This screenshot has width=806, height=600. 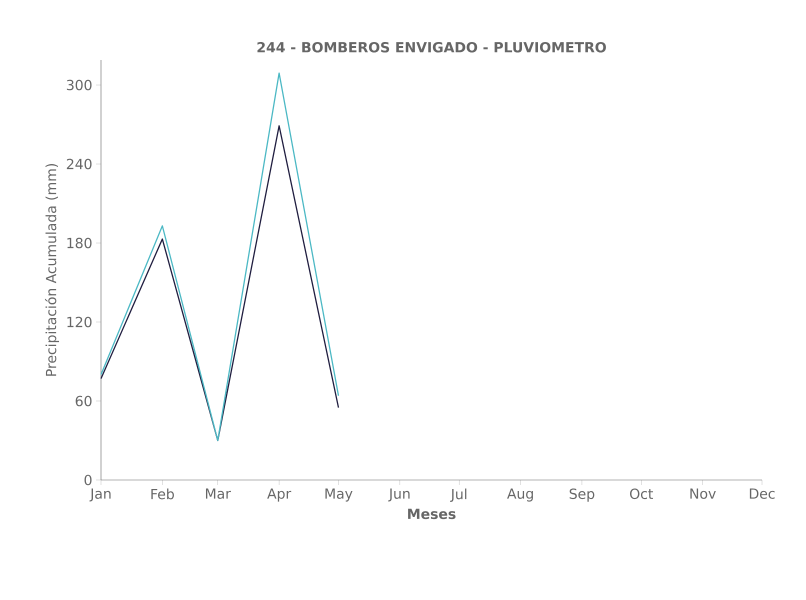 I want to click on x-tick-label: Feb, so click(x=162, y=494).